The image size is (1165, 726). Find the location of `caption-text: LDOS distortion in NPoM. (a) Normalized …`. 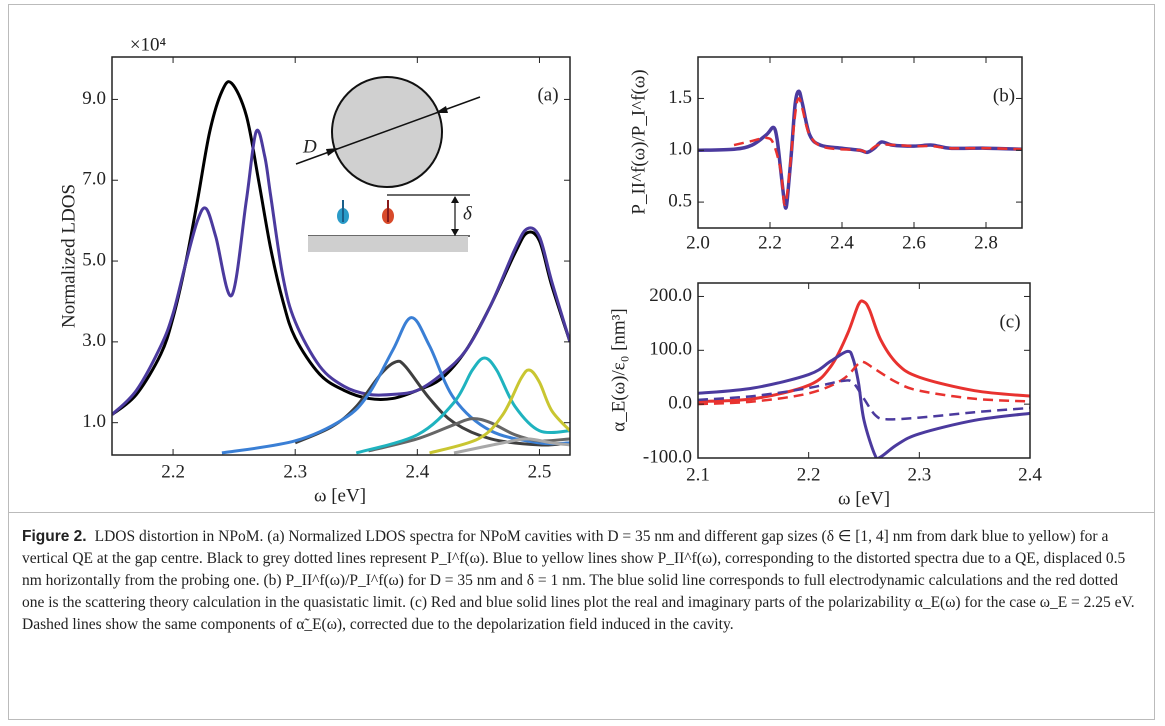

caption-text: LDOS distortion in NPoM. (a) Normalized … is located at coordinates (578, 580).